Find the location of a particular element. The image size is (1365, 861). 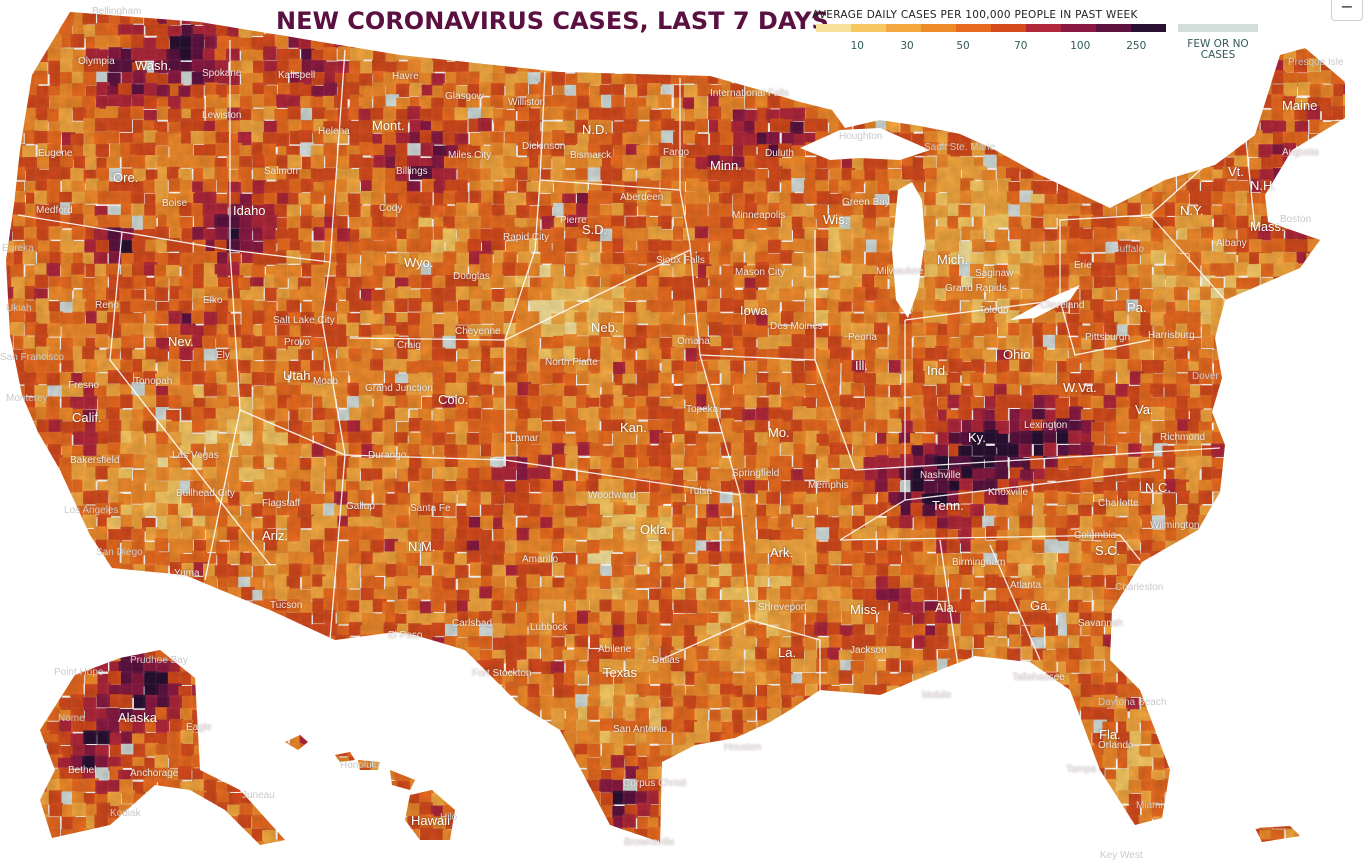

legend-tick: 10 is located at coordinates (857, 46).